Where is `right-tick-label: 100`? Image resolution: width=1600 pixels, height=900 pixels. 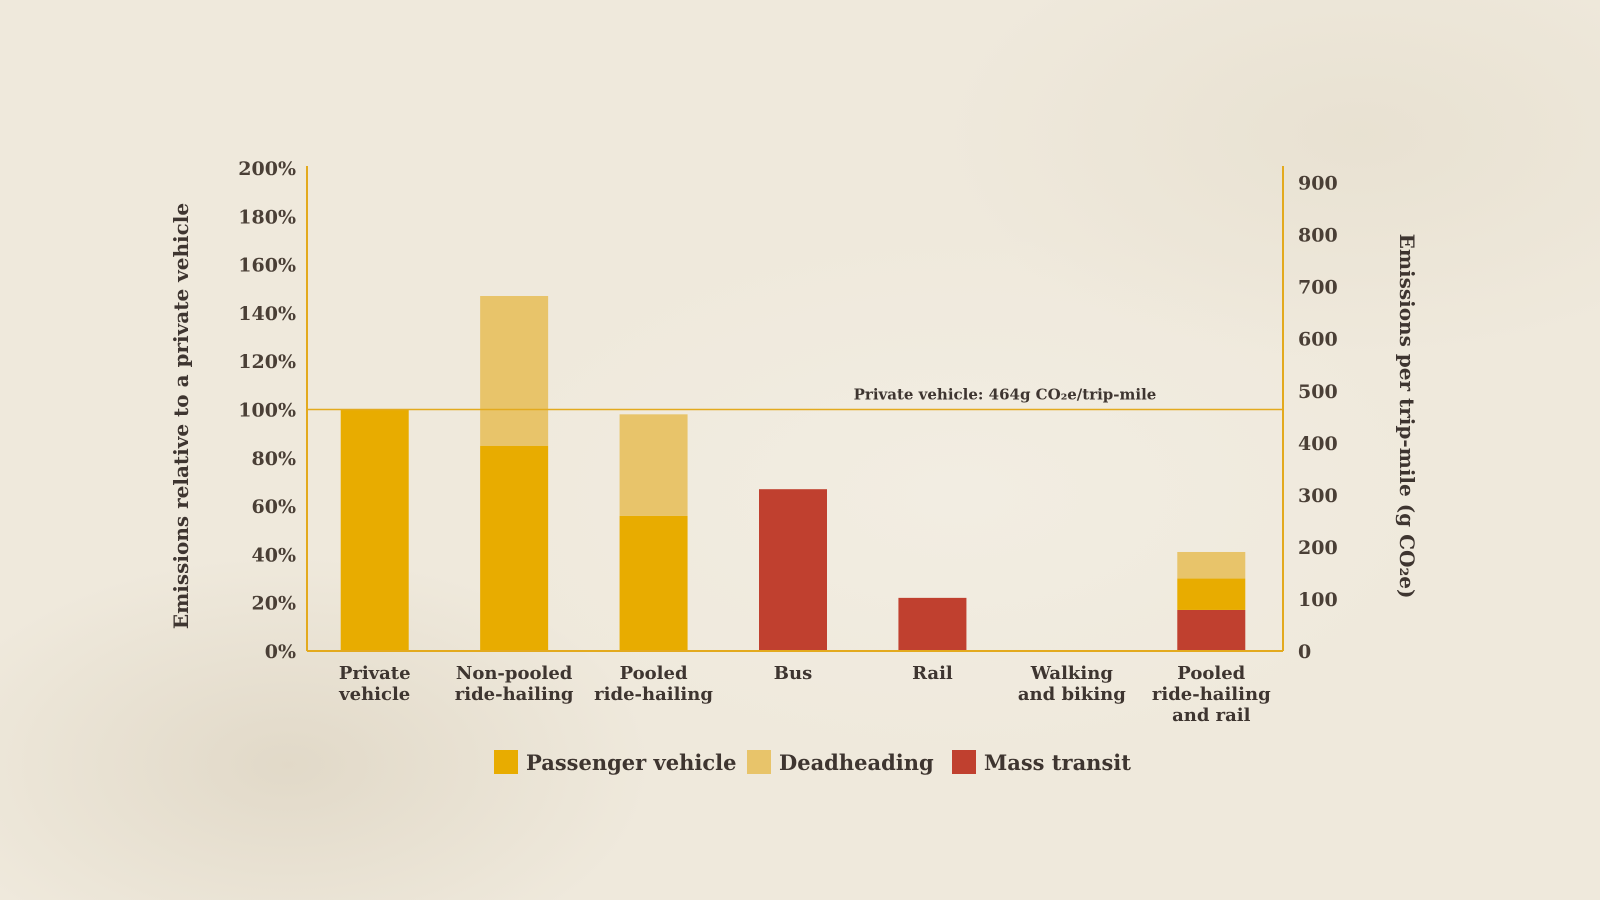
right-tick-label: 100 is located at coordinates (1318, 600).